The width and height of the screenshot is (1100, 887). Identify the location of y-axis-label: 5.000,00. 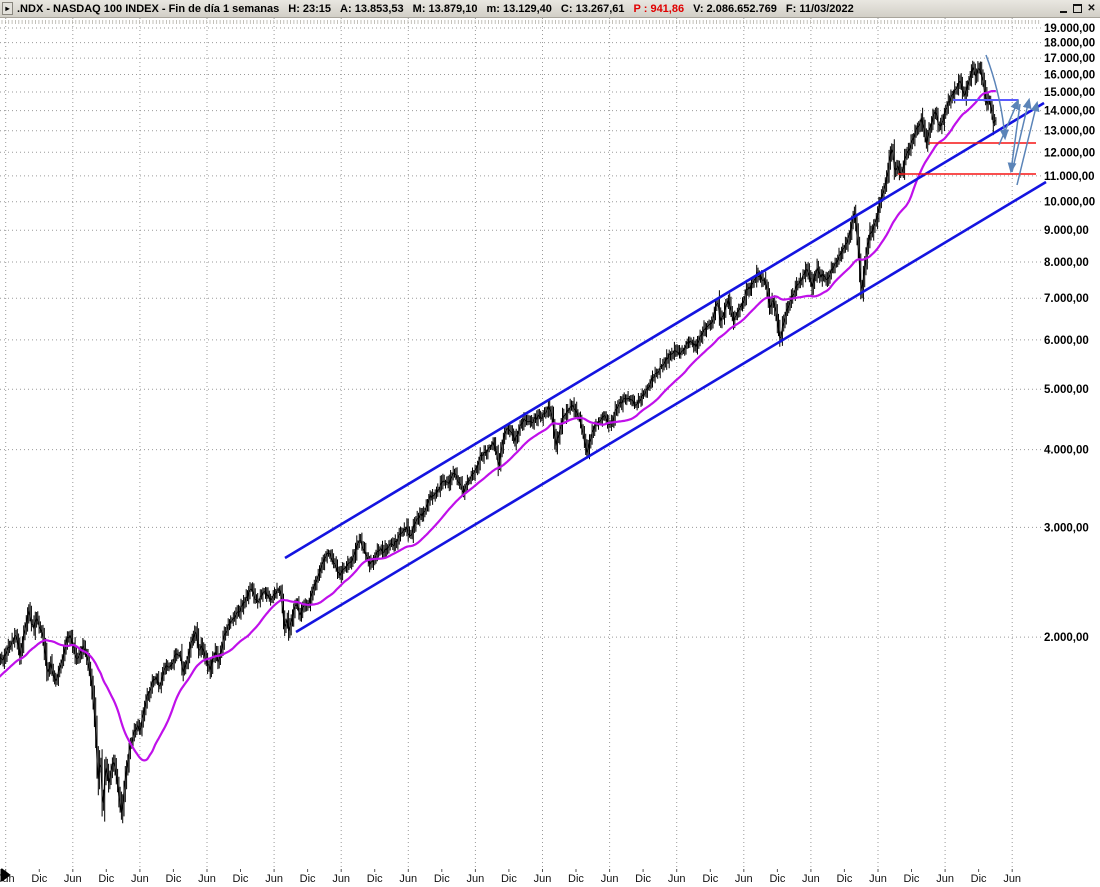
(1066, 390).